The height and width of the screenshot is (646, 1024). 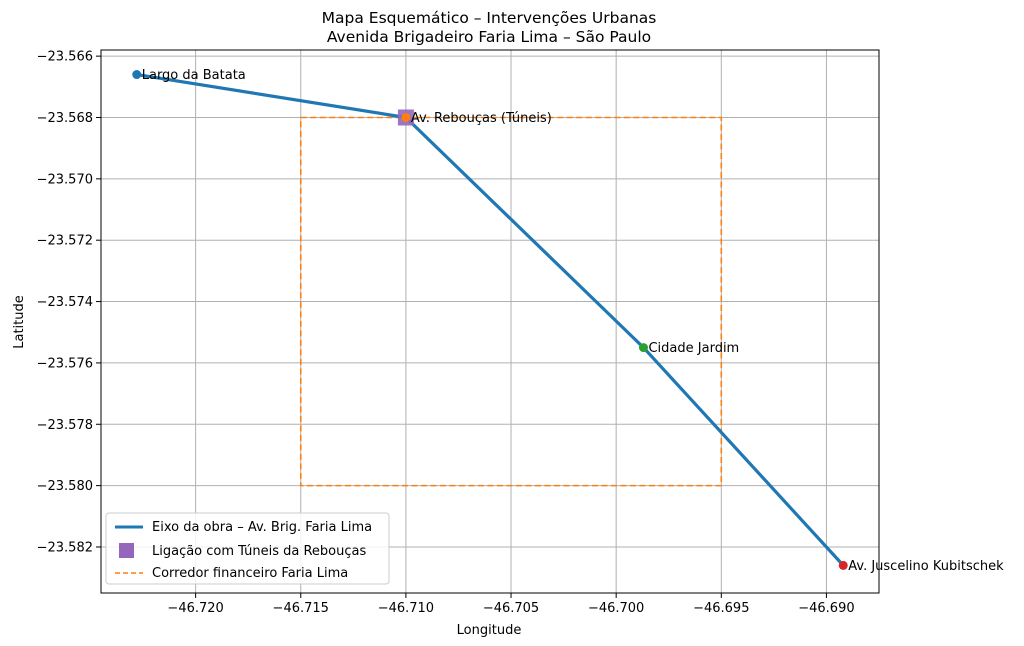 I want to click on y-tick-label: −23.568, so click(x=65, y=118).